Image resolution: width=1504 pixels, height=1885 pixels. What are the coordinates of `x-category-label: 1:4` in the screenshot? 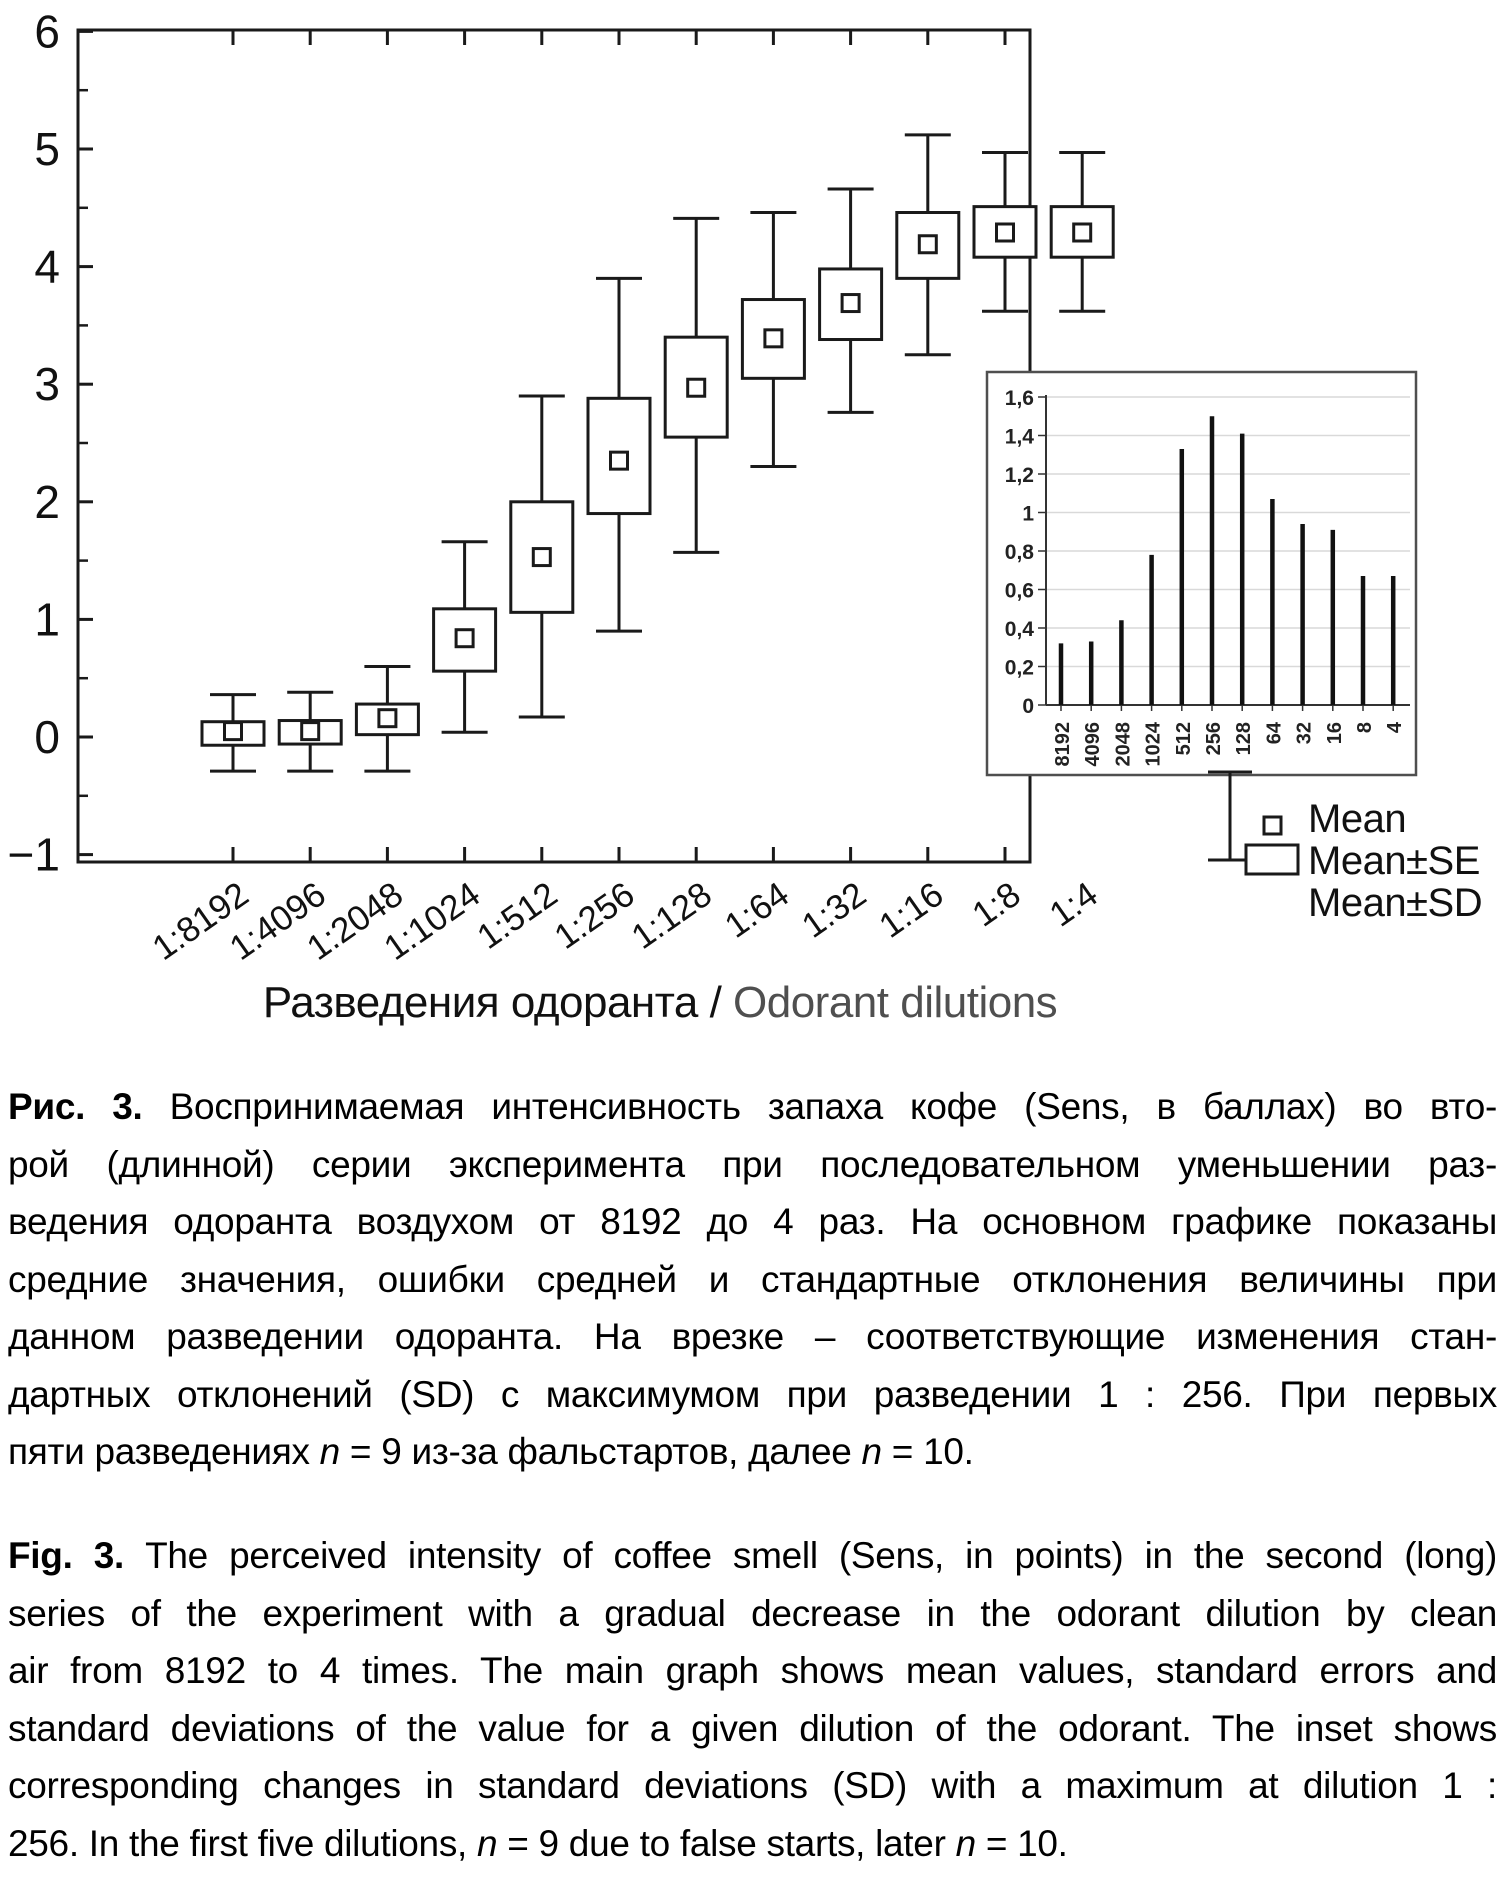 It's located at (1074, 905).